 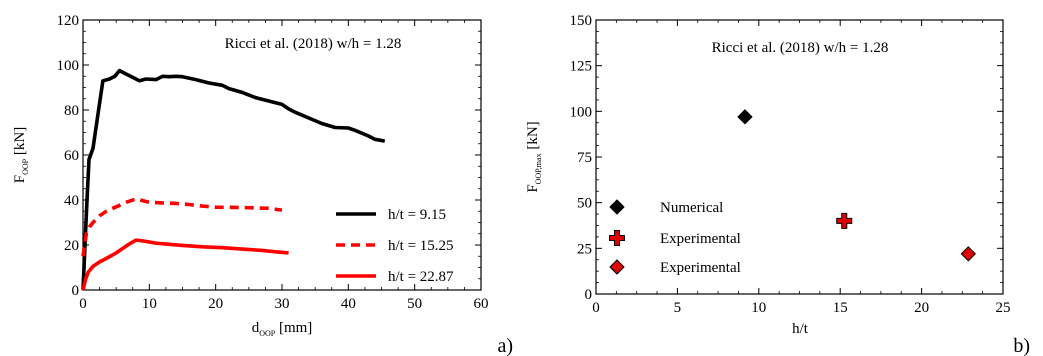 What do you see at coordinates (584, 204) in the screenshot?
I see `y-tick-label: 50` at bounding box center [584, 204].